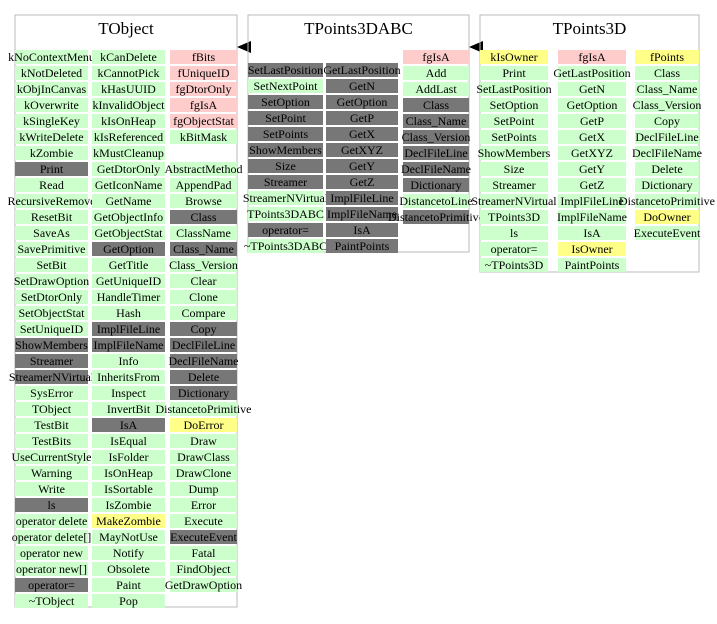  I want to click on member-label: ~TObject, so click(52, 601).